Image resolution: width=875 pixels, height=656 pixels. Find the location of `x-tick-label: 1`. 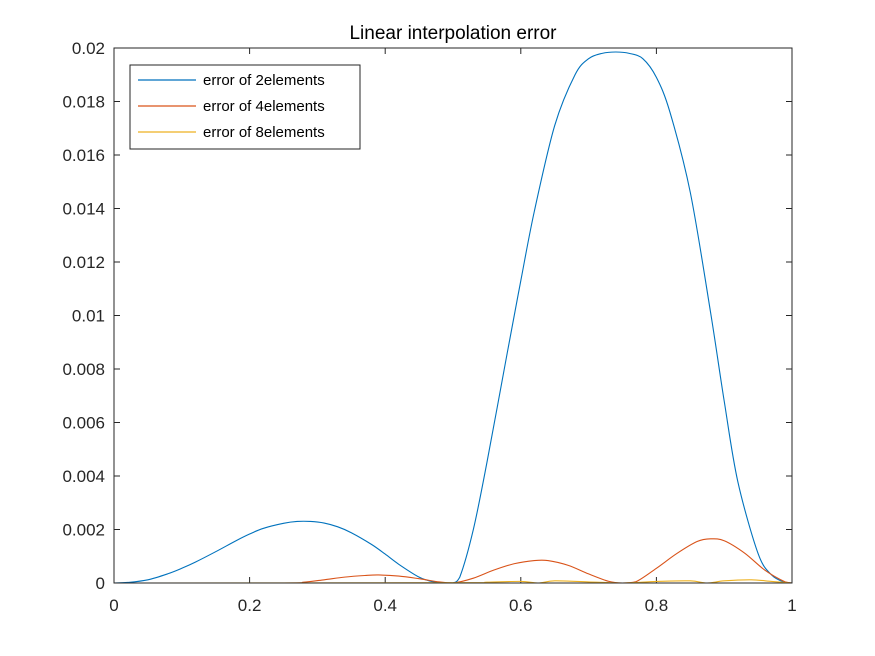

x-tick-label: 1 is located at coordinates (791, 605).